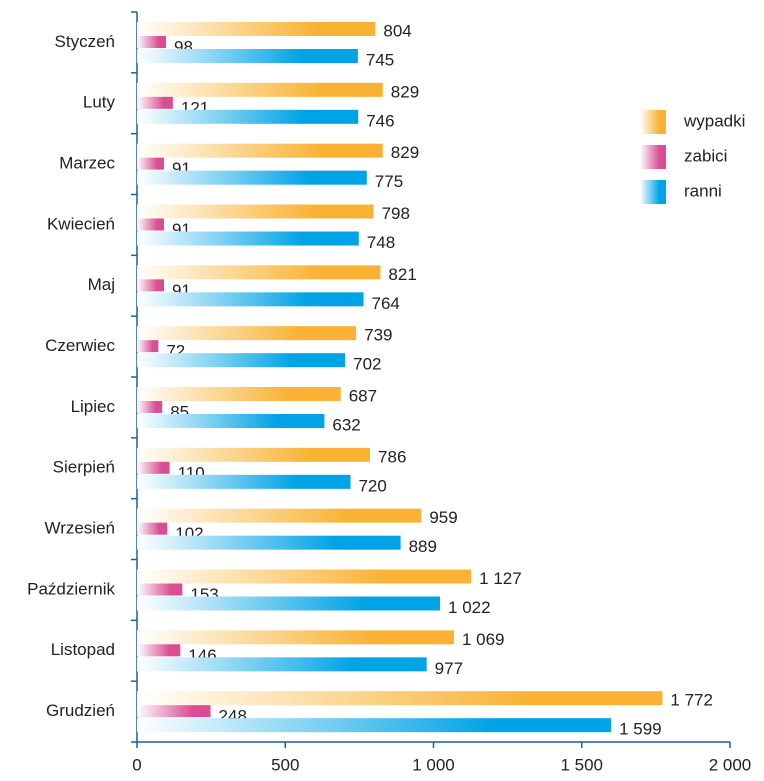  Describe the element at coordinates (691, 700) in the screenshot. I see `value-label: 1 772` at that location.